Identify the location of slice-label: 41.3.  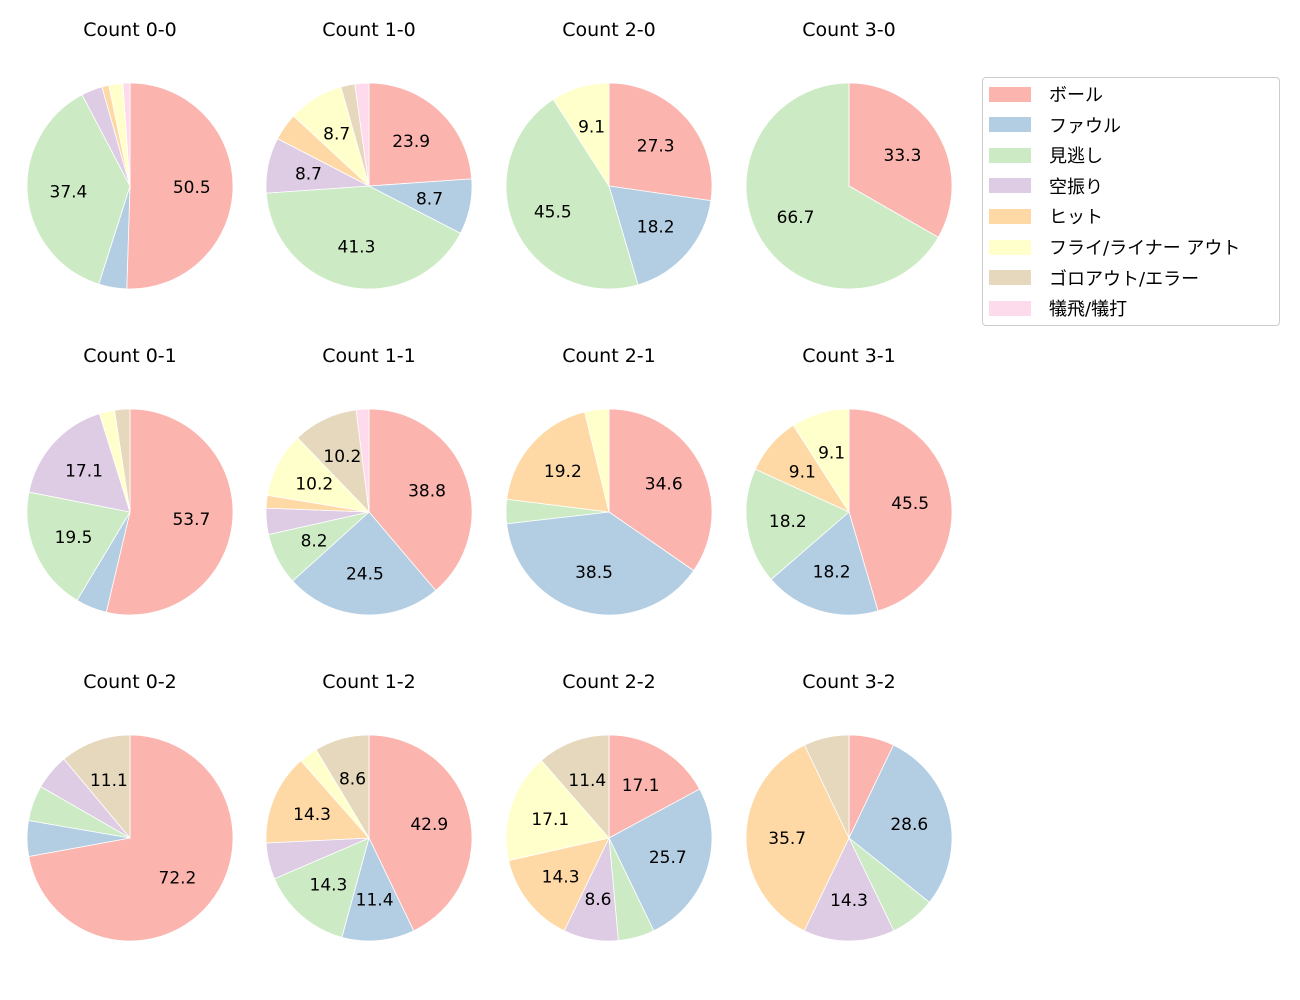
(357, 248).